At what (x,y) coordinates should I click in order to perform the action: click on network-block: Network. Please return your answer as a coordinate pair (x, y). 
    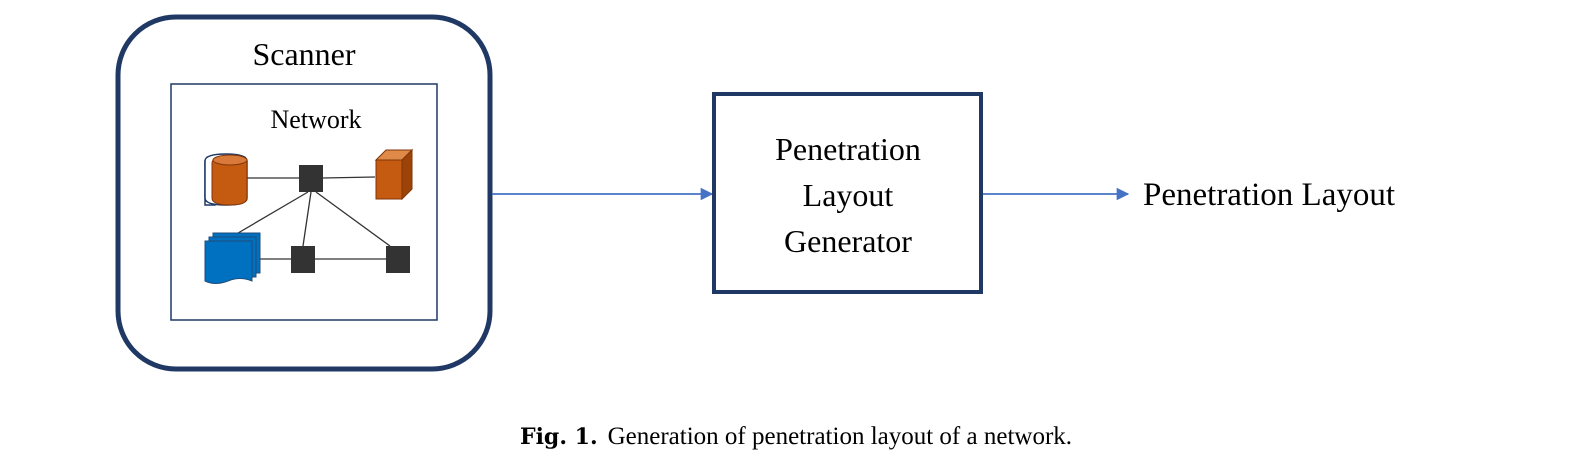
    Looking at the image, I should click on (304, 202).